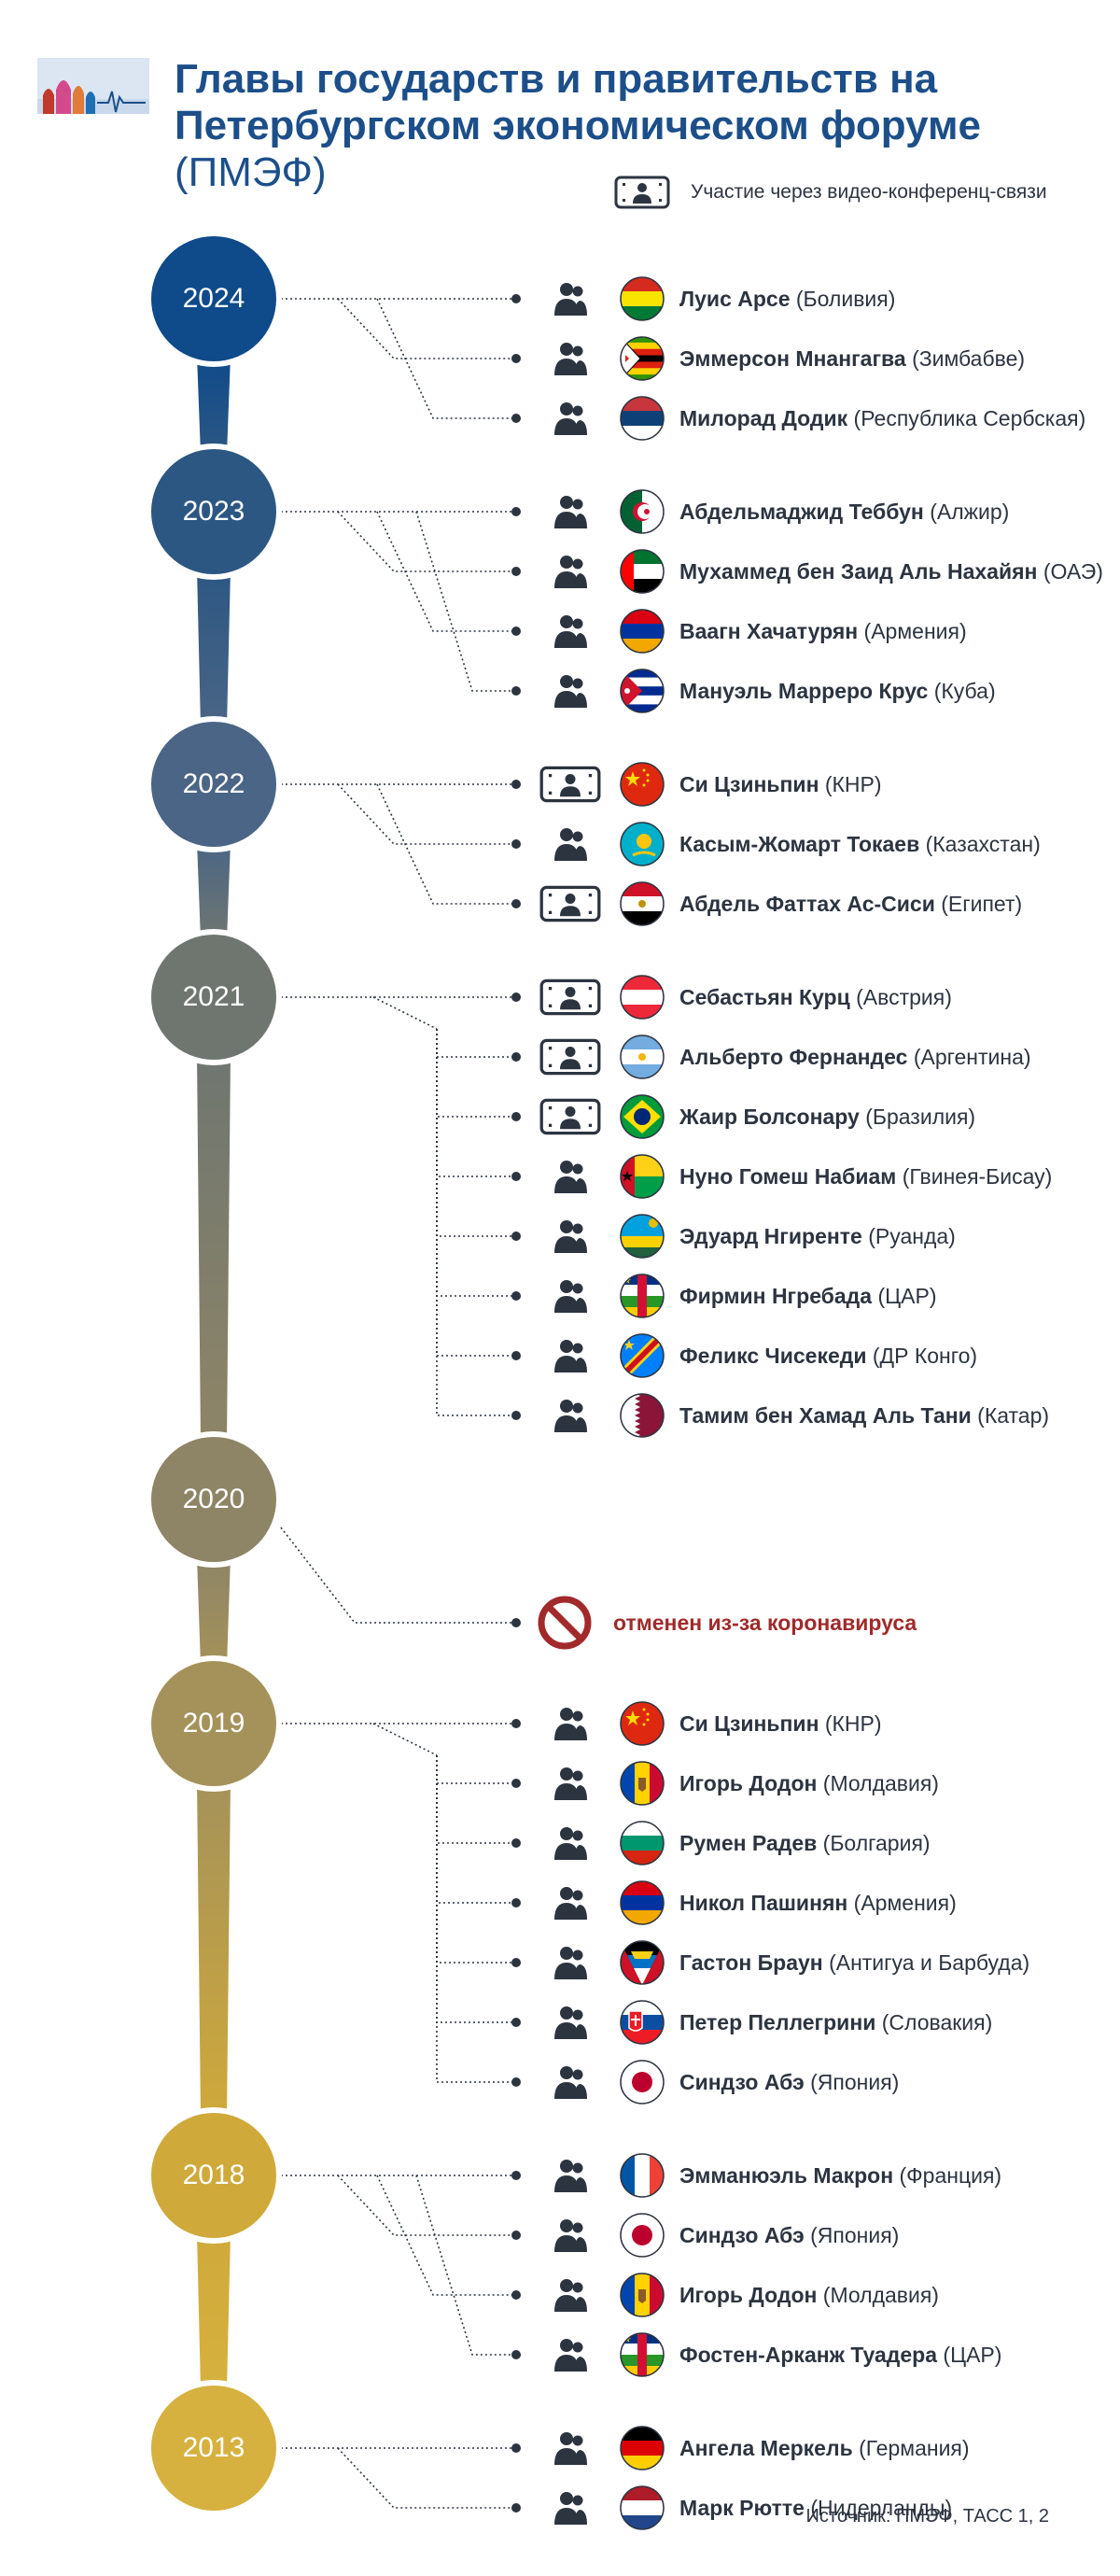  I want to click on participant-text: Абдель Фаттах Ас-Сиси (Египет), so click(850, 905).